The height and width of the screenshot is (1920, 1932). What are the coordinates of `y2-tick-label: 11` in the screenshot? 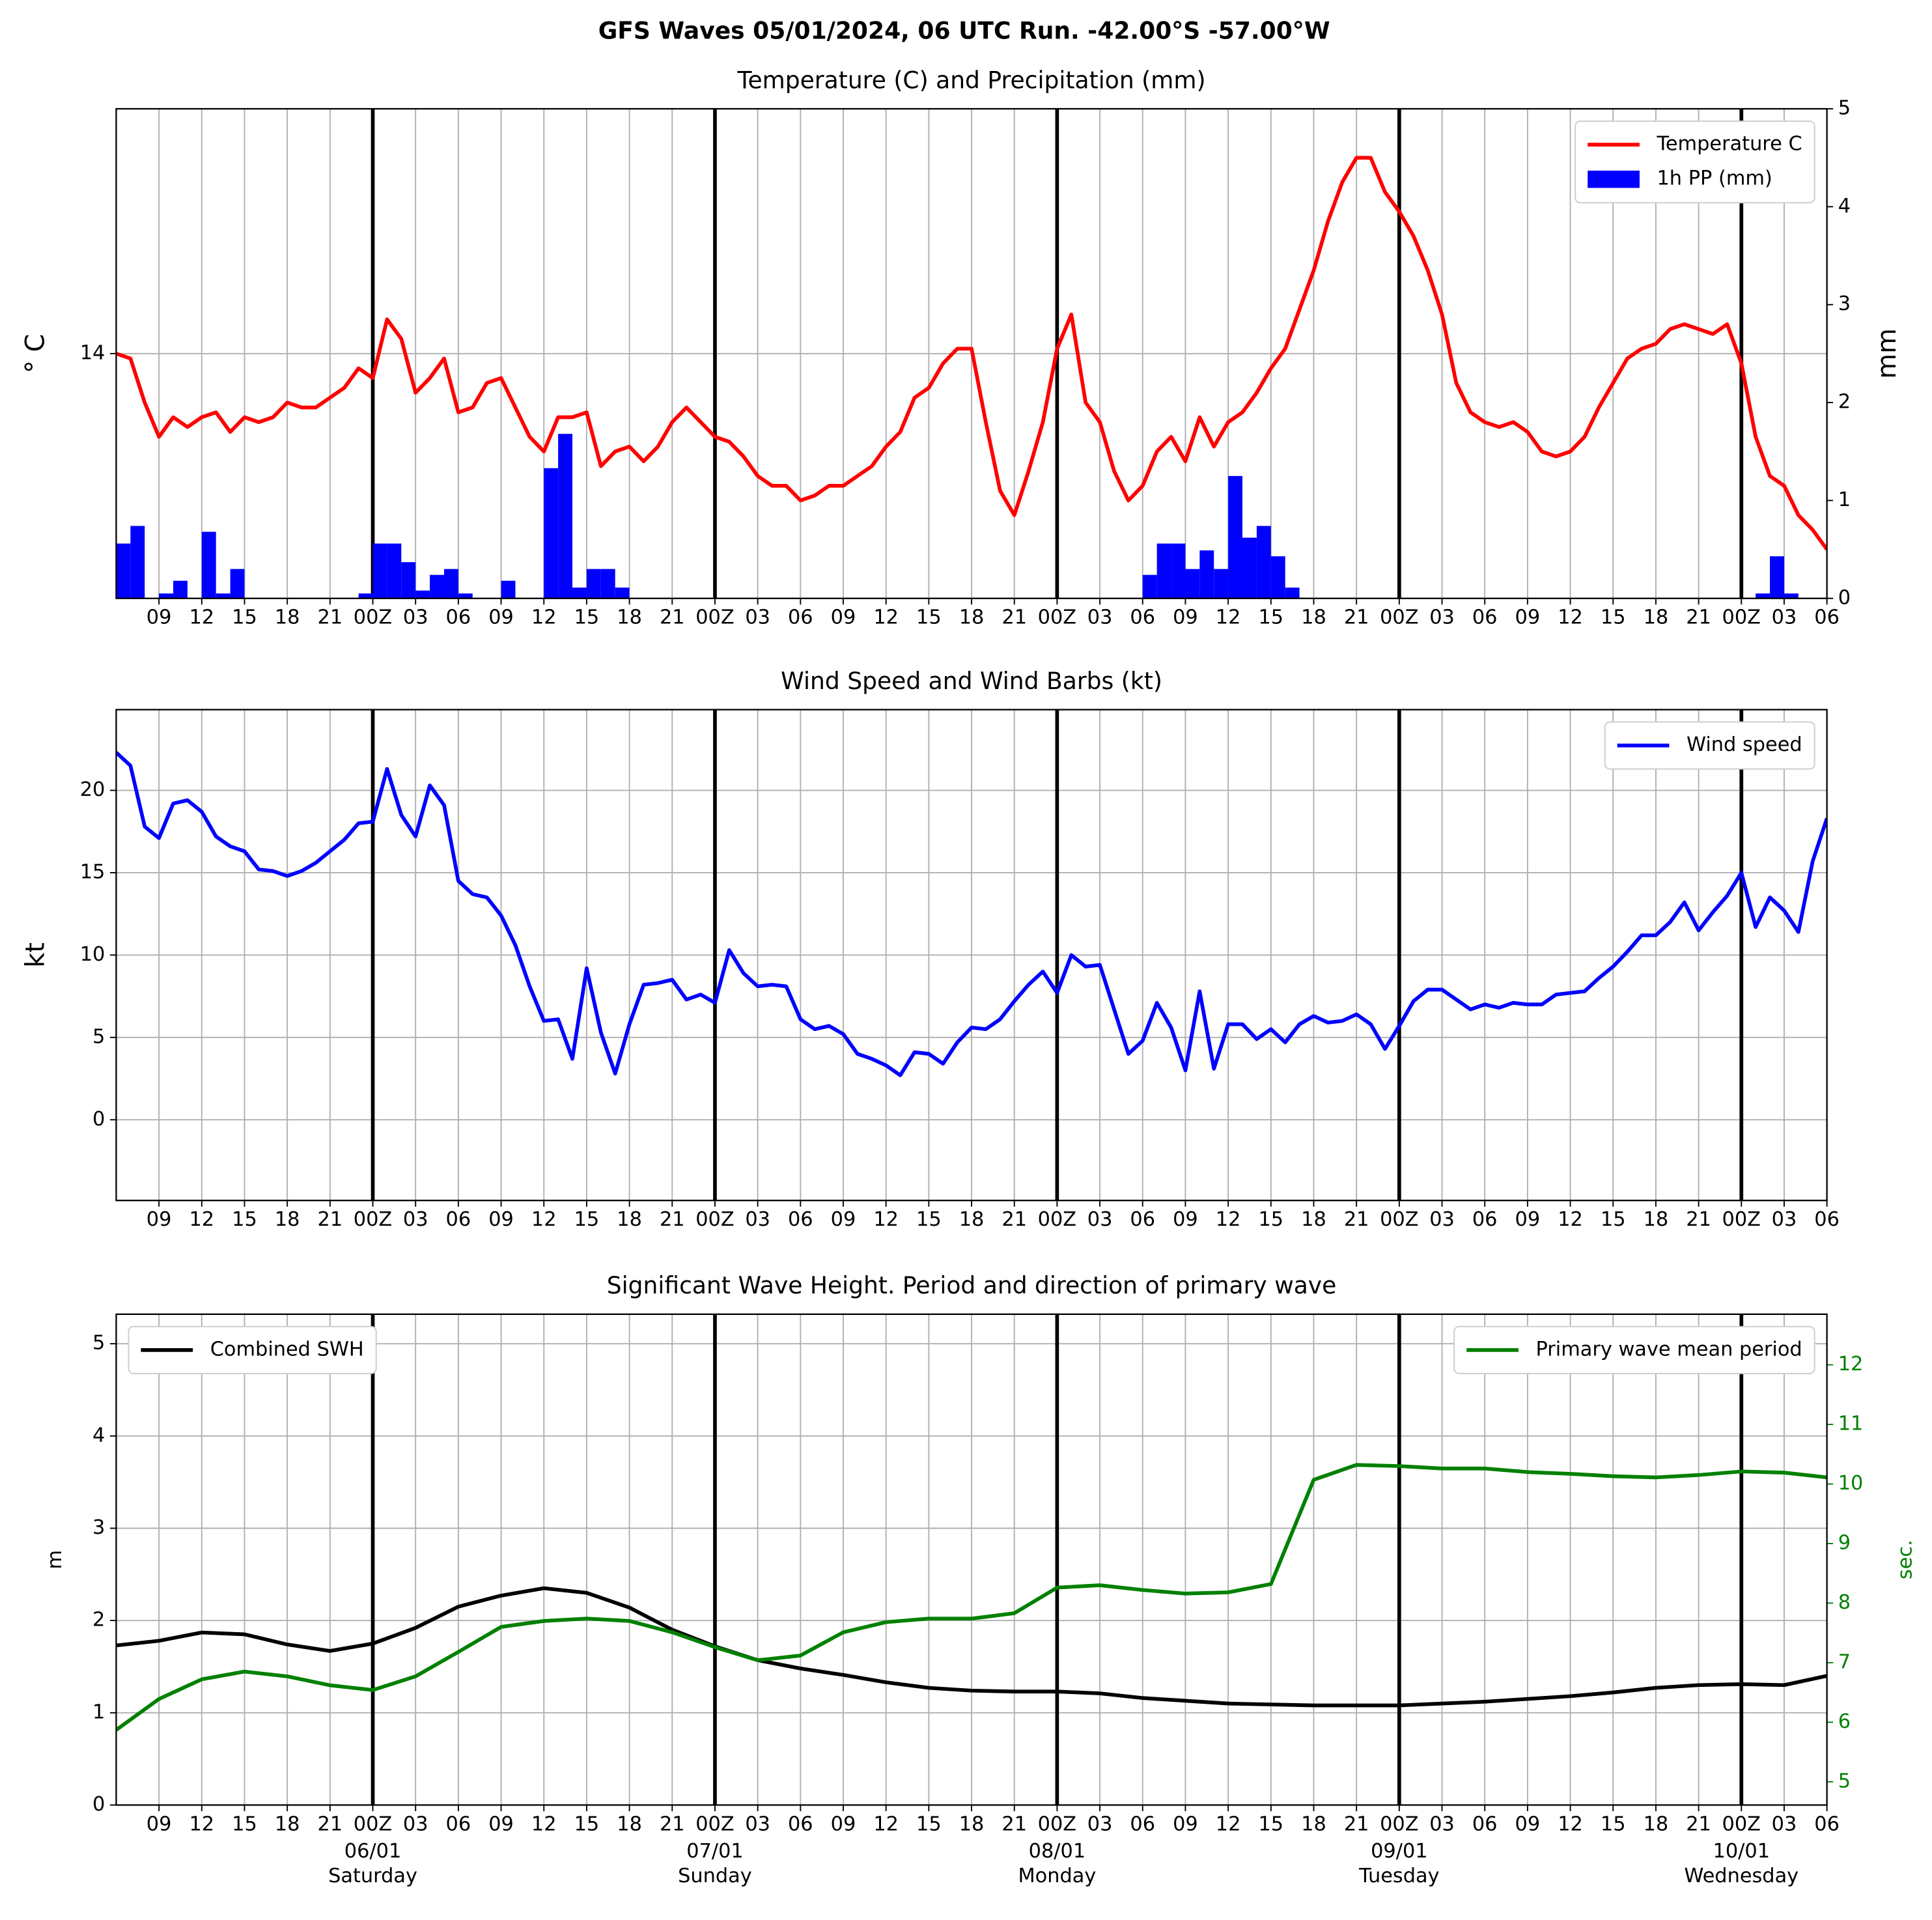 It's located at (1851, 1424).